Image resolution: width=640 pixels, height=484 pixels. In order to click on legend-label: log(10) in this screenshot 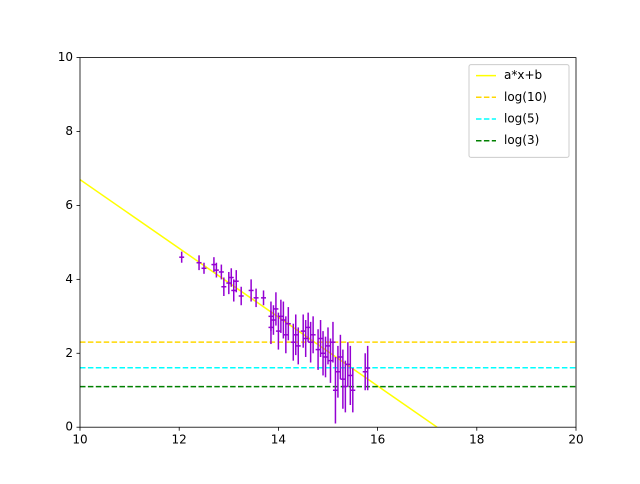, I will do `click(525, 97)`.